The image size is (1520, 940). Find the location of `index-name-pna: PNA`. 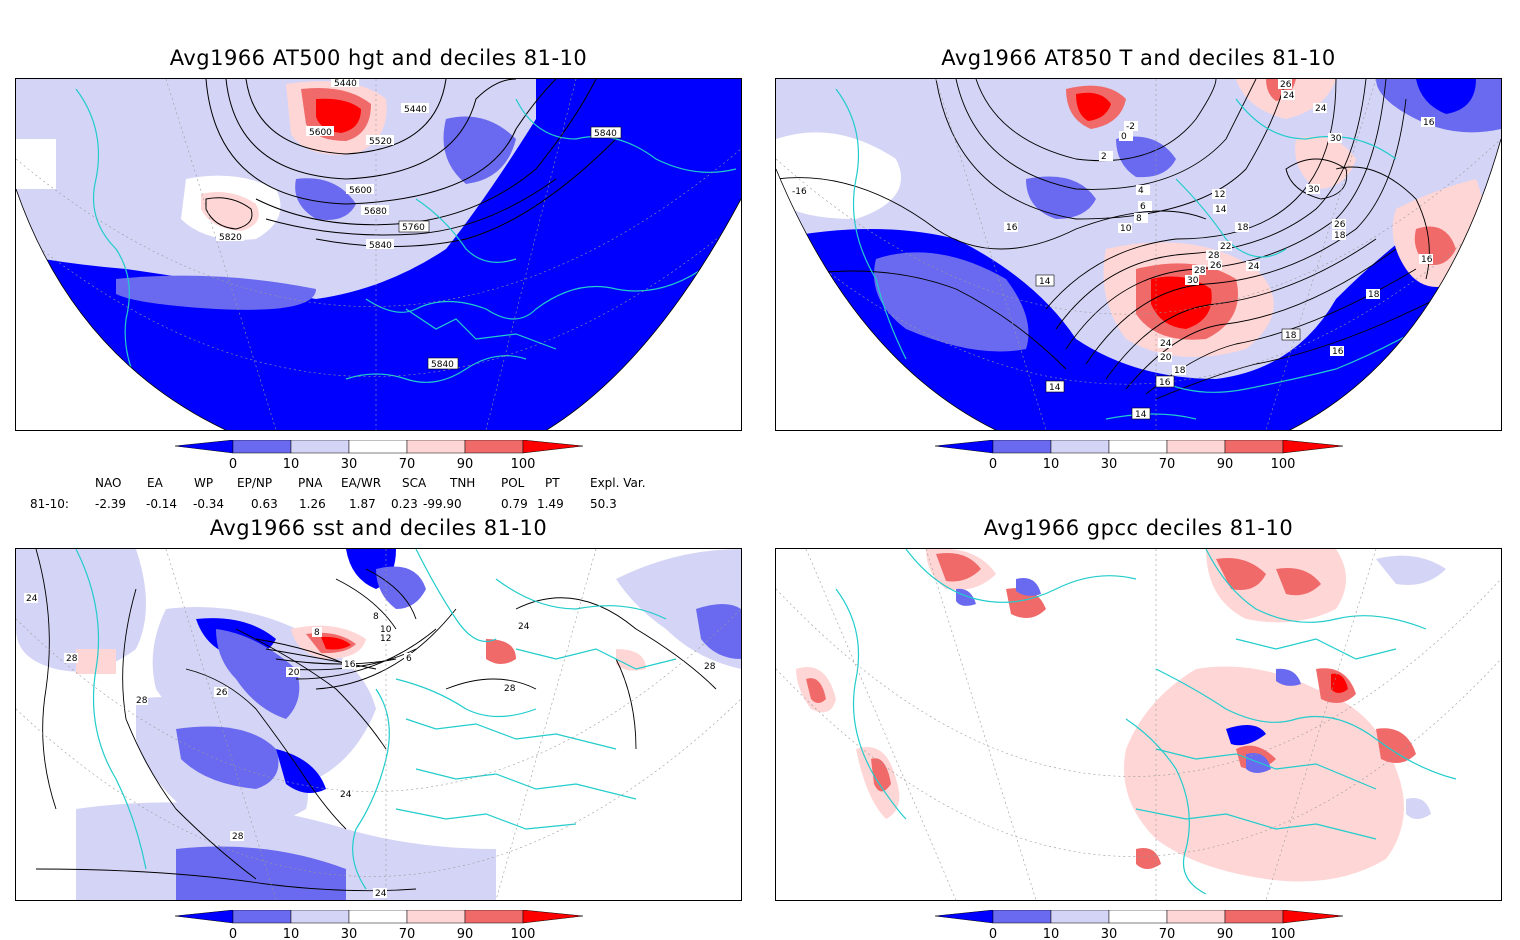

index-name-pna: PNA is located at coordinates (310, 483).